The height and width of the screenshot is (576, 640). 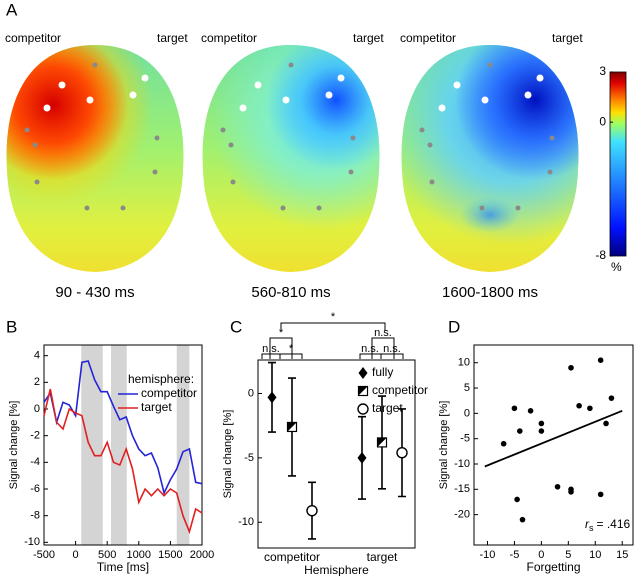 What do you see at coordinates (462, 489) in the screenshot?
I see `y-tick-label: -15` at bounding box center [462, 489].